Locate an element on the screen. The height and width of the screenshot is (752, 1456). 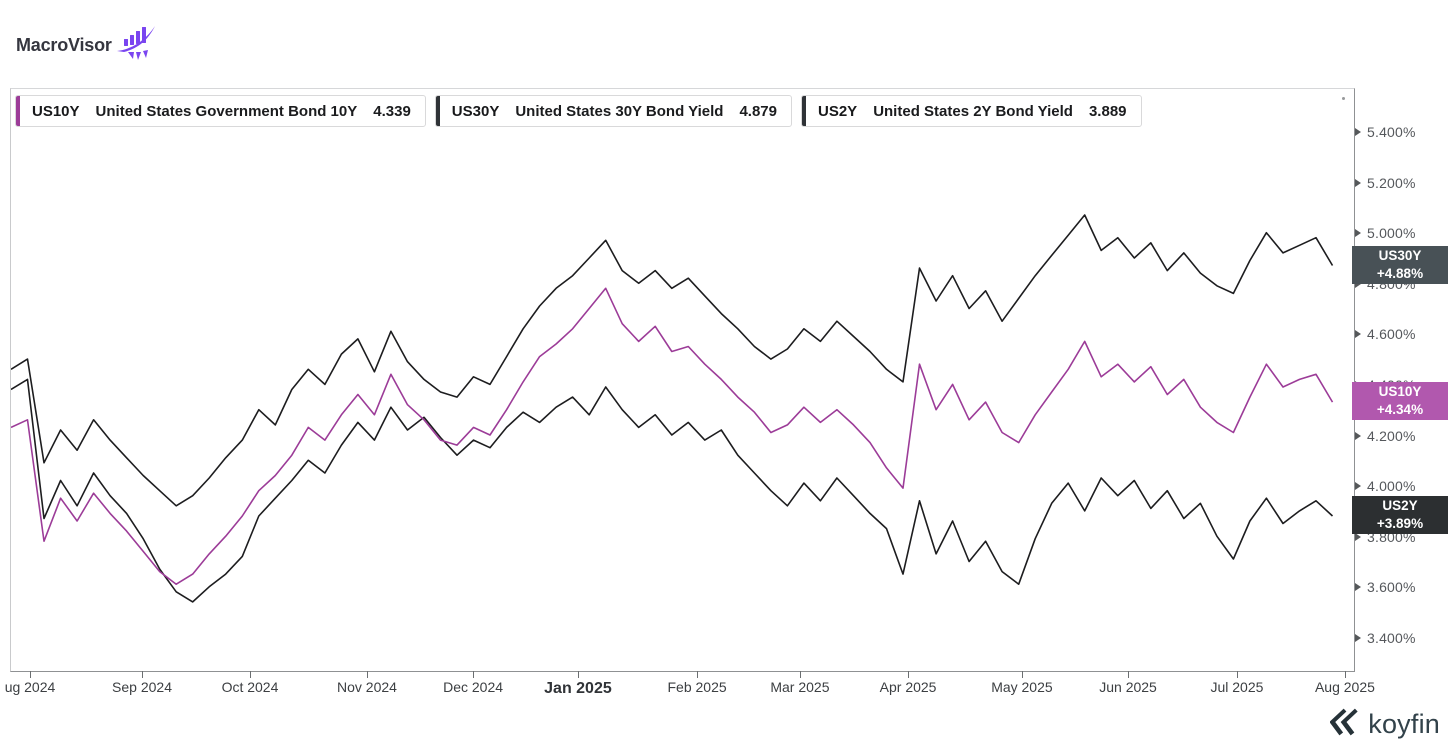
y-tick: 5.200% is located at coordinates (1384, 183).